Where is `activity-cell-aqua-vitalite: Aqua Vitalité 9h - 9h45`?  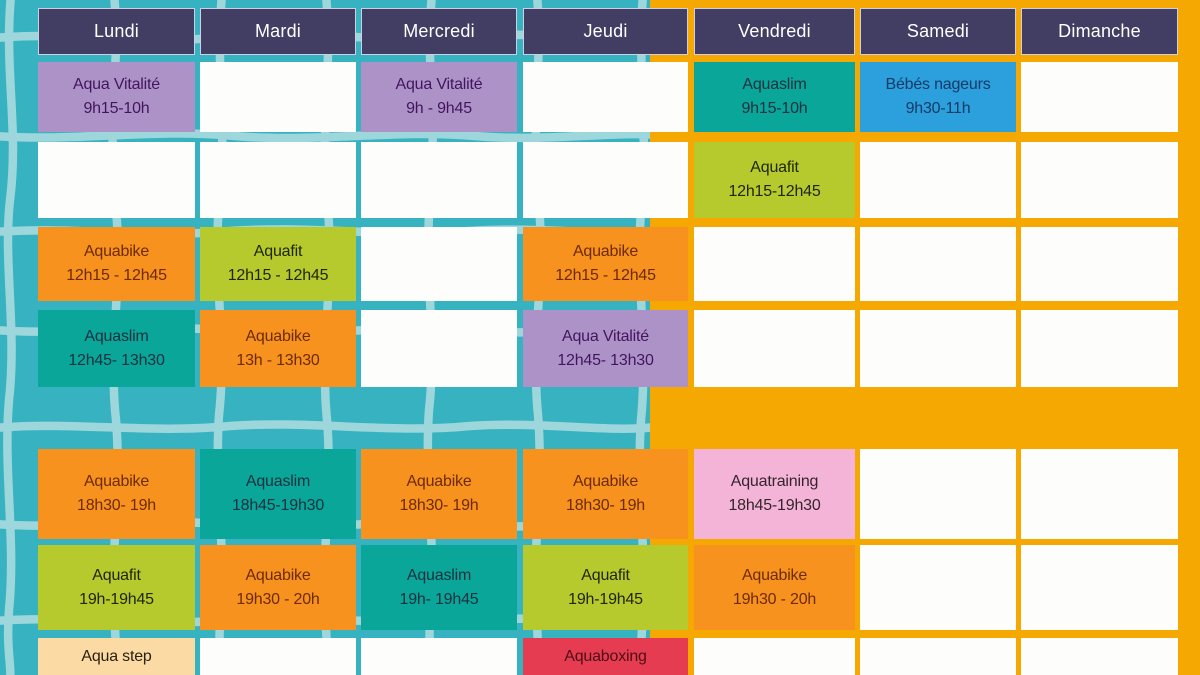
activity-cell-aqua-vitalite: Aqua Vitalité 9h - 9h45 is located at coordinates (439, 97).